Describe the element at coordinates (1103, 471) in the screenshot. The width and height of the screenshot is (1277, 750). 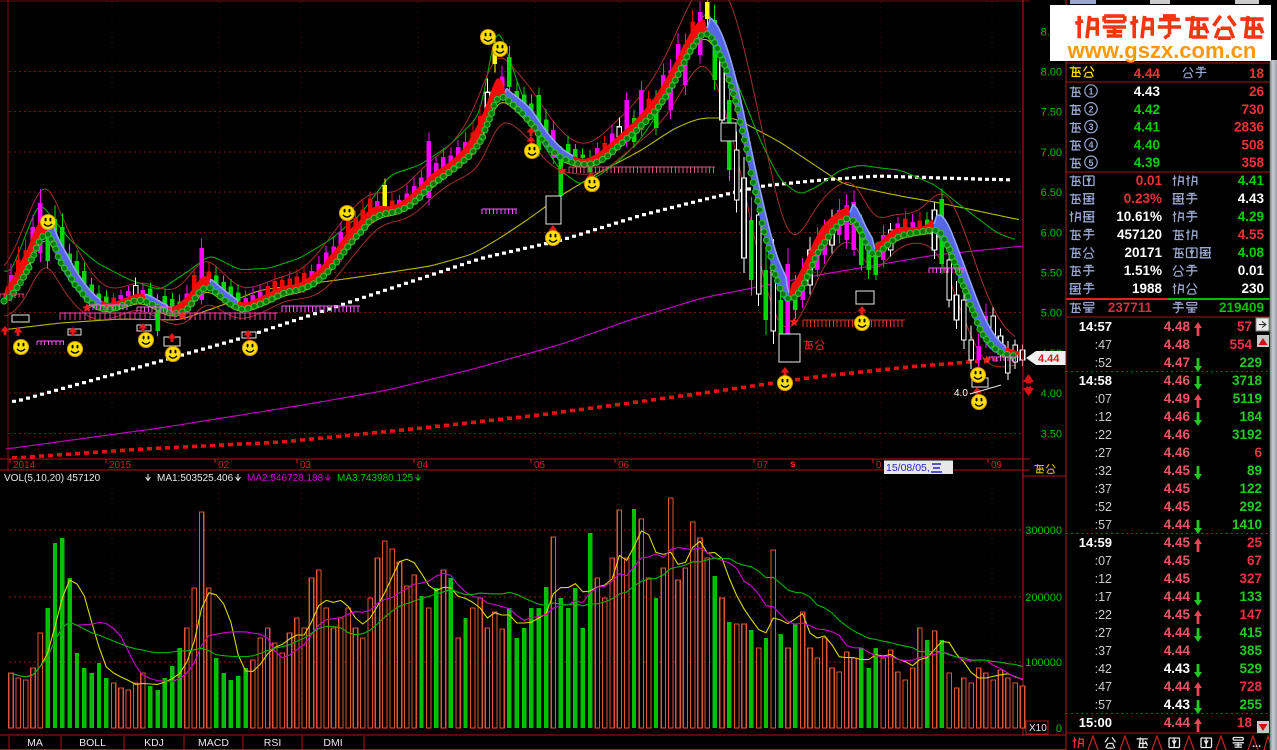
I see `svg-text: :32` at that location.